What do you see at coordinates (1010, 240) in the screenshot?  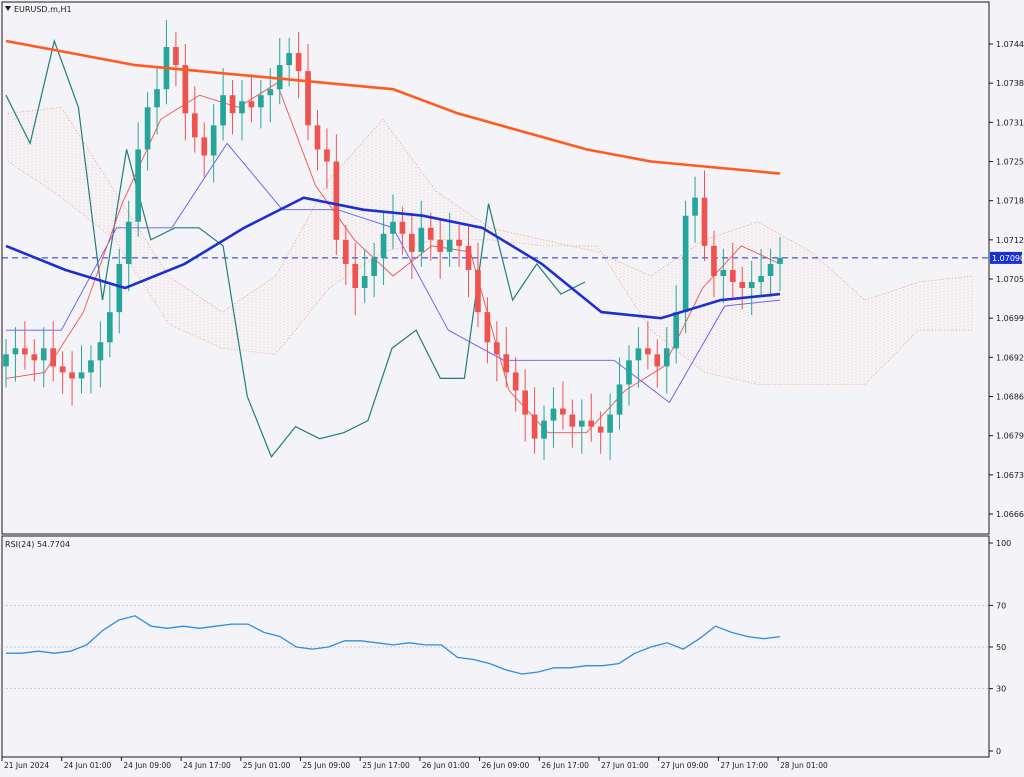 I see `price-tick-label: 1.07120` at bounding box center [1010, 240].